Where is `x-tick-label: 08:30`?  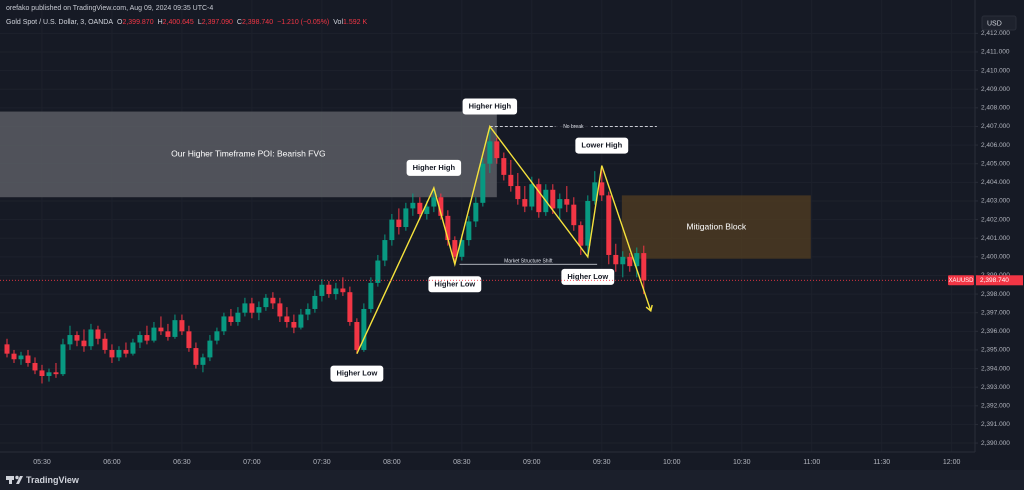
x-tick-label: 08:30 is located at coordinates (462, 462).